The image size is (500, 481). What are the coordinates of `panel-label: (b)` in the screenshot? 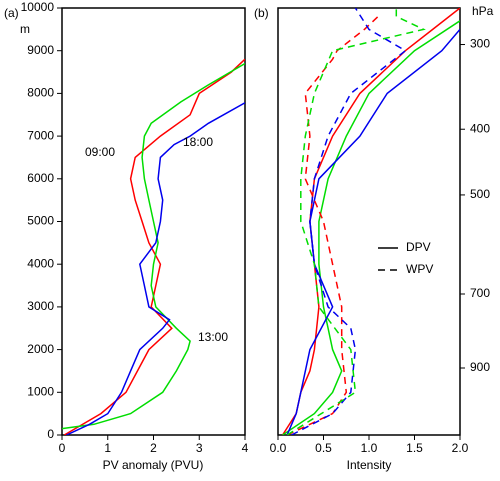 It's located at (261, 13).